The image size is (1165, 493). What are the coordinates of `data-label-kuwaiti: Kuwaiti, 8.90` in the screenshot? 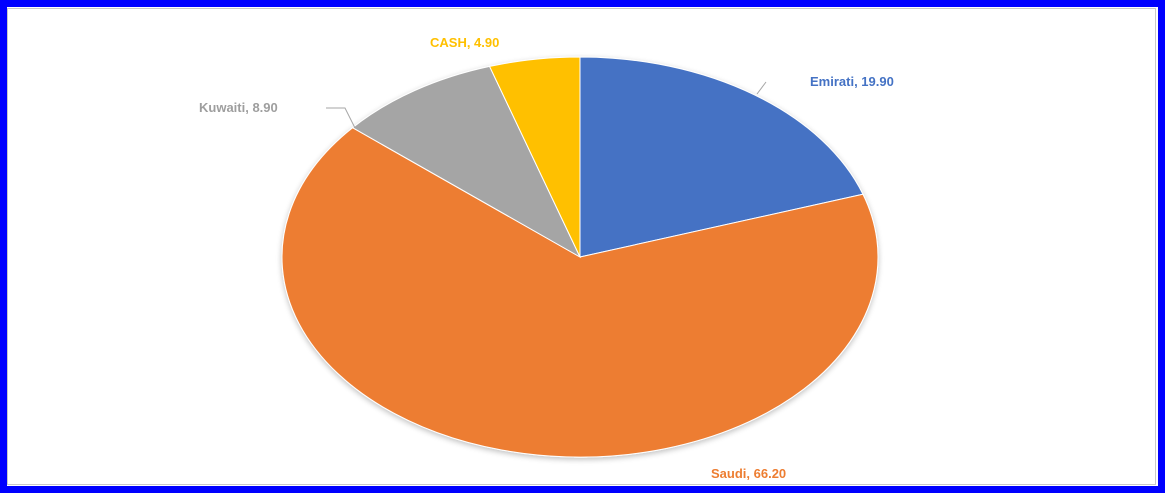 It's located at (238, 107).